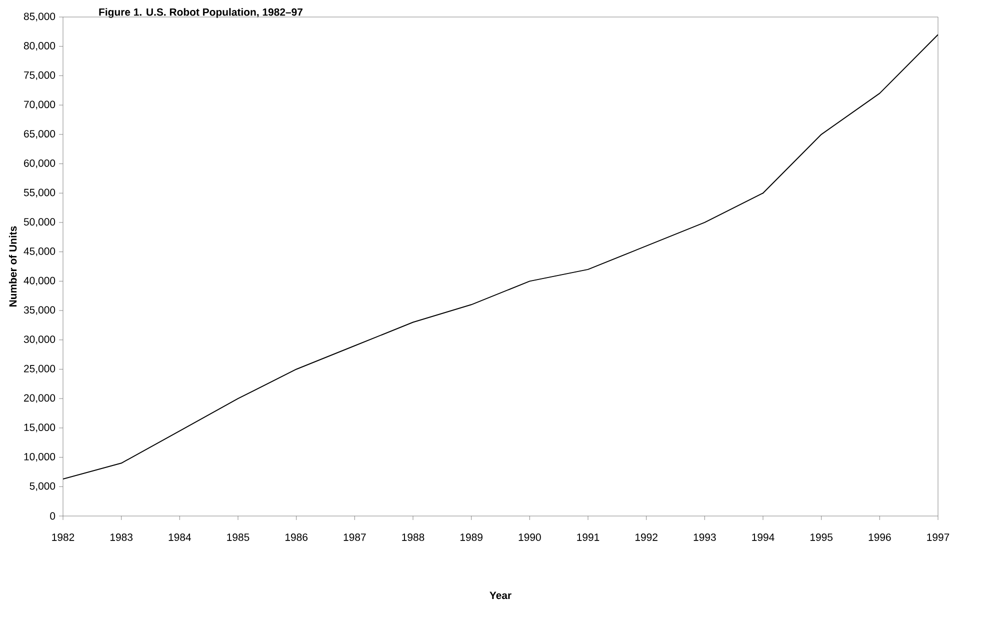 Image resolution: width=986 pixels, height=631 pixels. What do you see at coordinates (471, 537) in the screenshot?
I see `x-tick-label: 1989` at bounding box center [471, 537].